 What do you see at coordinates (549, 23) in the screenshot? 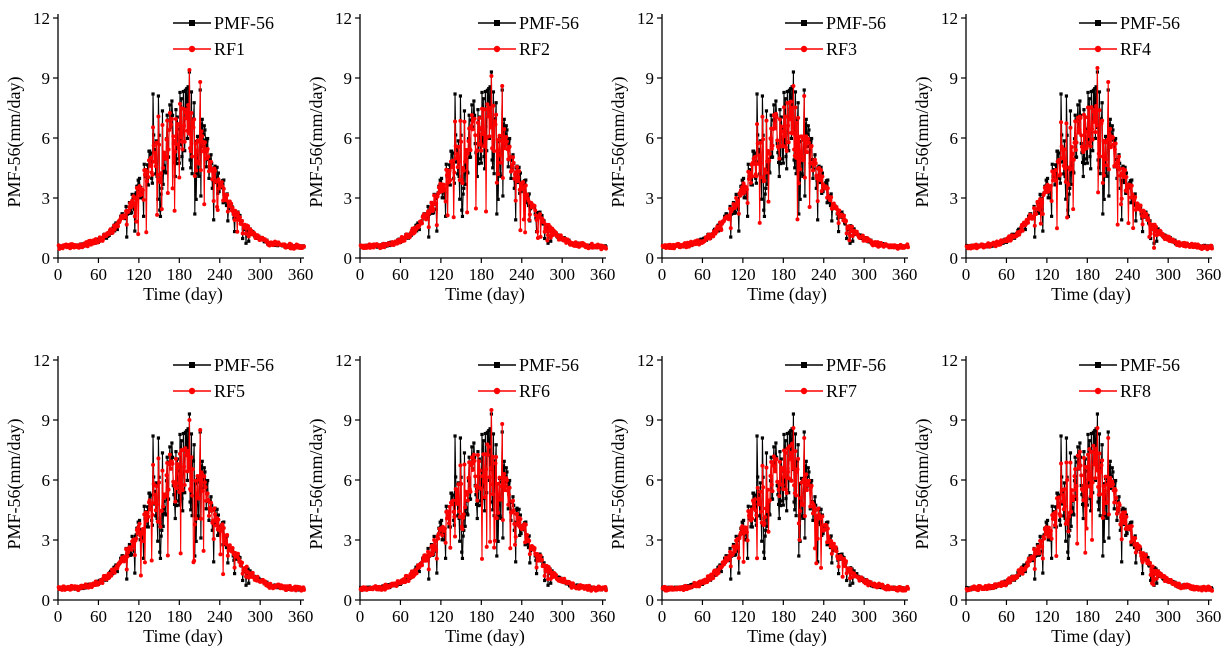
I see `legend-label: PMF-56` at bounding box center [549, 23].